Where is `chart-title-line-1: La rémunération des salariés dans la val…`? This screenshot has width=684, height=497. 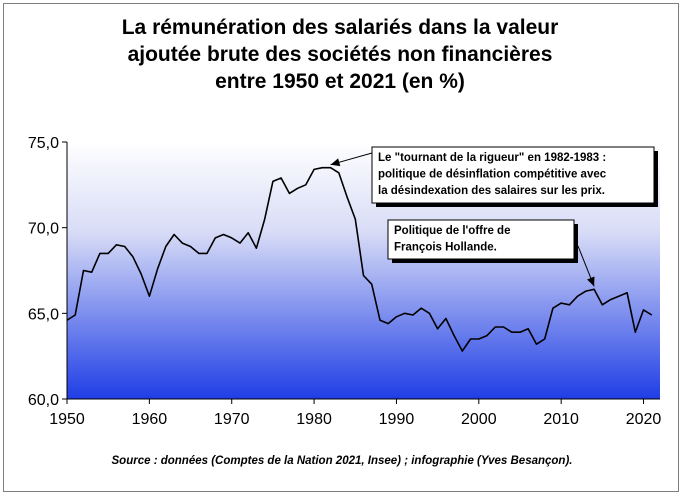
chart-title-line-1: La rémunération des salariés dans la val… is located at coordinates (340, 27).